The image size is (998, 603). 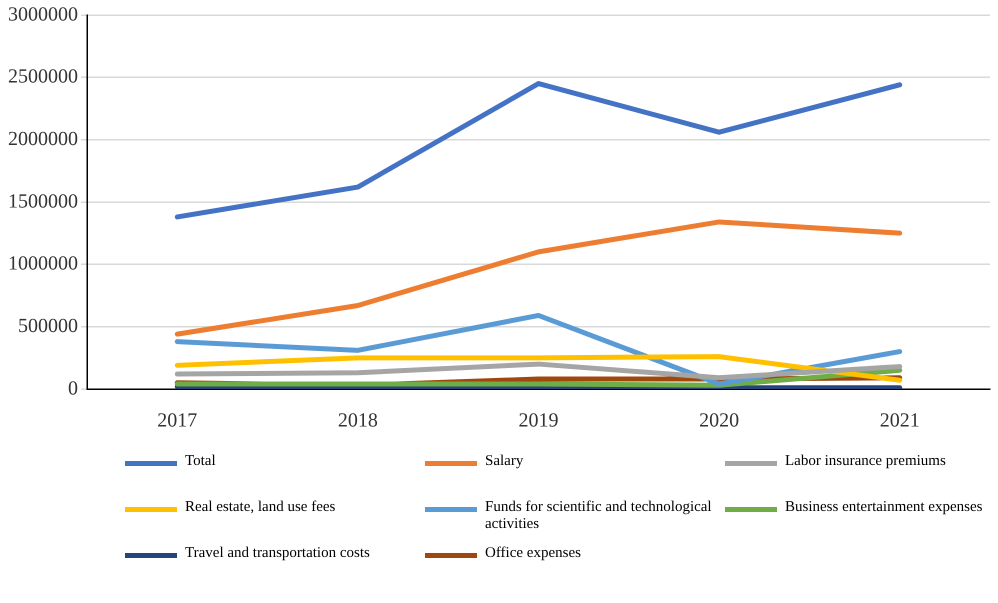 I want to click on y-tick-label: 1000000, so click(x=43, y=263).